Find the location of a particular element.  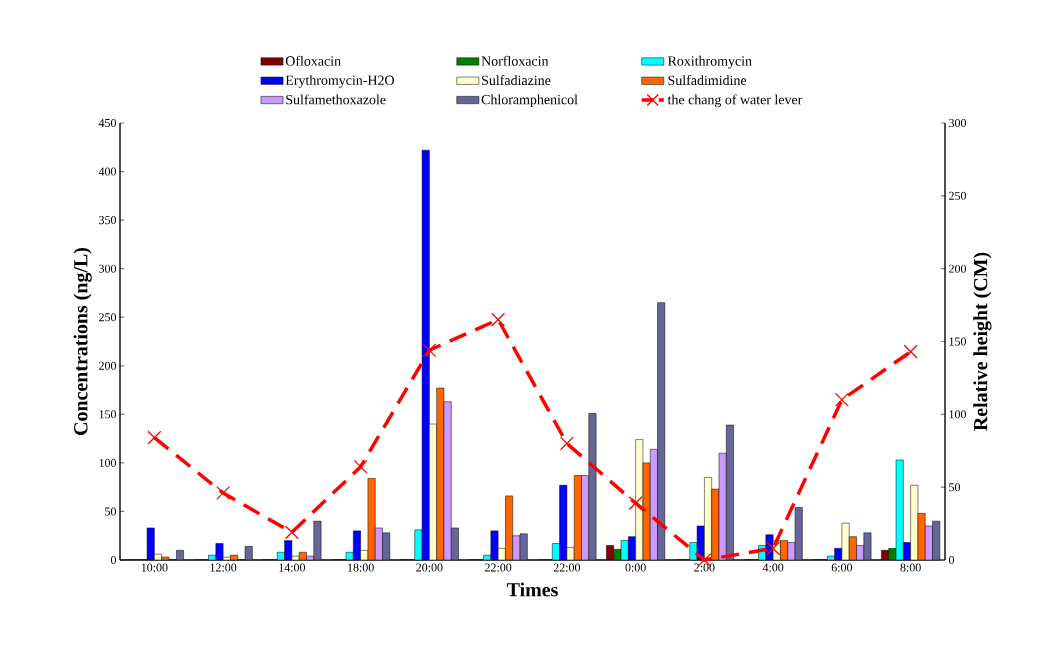

legend-label: Erythromycin-H2O is located at coordinates (339, 81).